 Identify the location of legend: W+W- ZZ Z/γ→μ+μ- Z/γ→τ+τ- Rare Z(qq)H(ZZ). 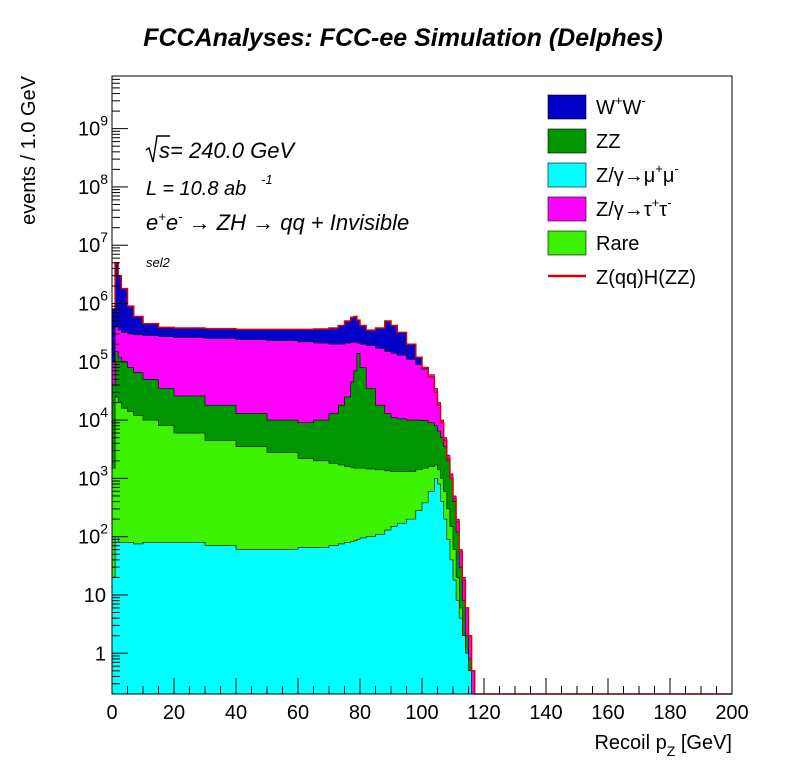
(621, 191).